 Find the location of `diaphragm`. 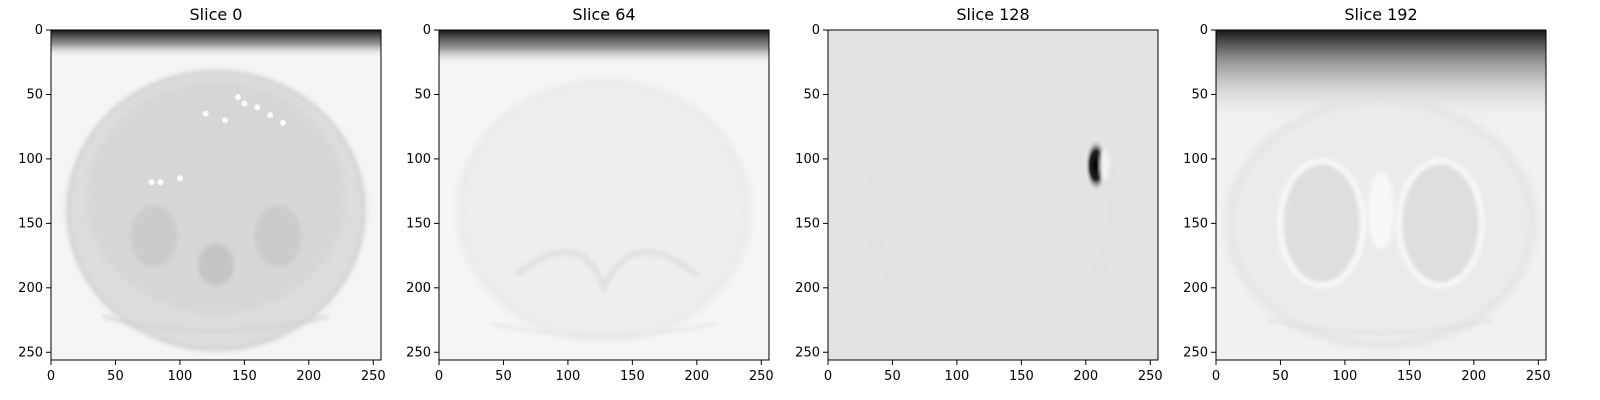

diaphragm is located at coordinates (606, 272).